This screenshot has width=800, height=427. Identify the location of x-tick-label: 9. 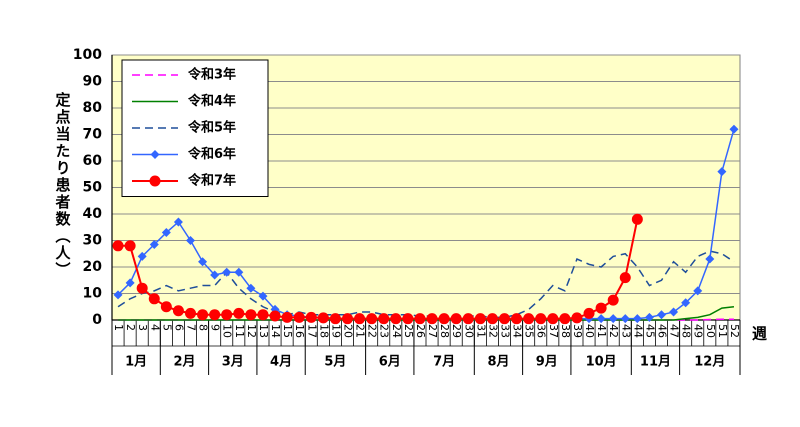
(215, 327).